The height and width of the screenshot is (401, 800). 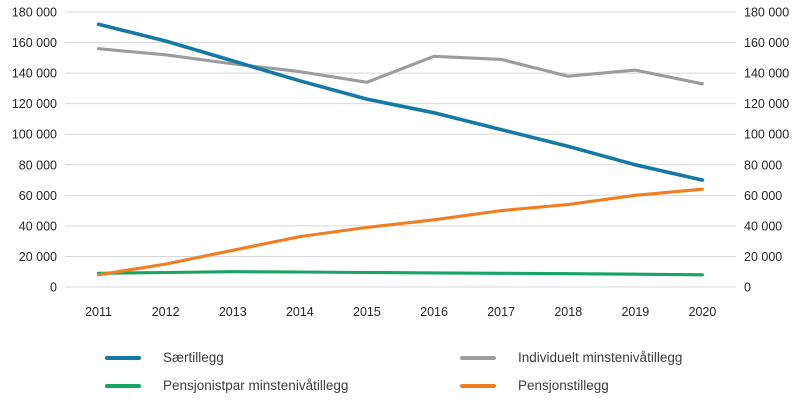 I want to click on x-axis-tick-label: 2011, so click(x=98, y=312).